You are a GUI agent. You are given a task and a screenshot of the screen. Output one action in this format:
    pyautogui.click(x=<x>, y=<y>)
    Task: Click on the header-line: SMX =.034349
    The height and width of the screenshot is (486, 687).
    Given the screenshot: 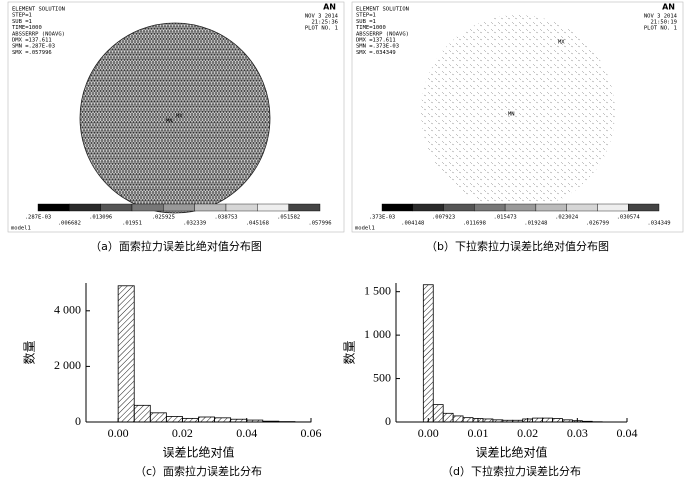 What is the action you would take?
    pyautogui.click(x=376, y=53)
    